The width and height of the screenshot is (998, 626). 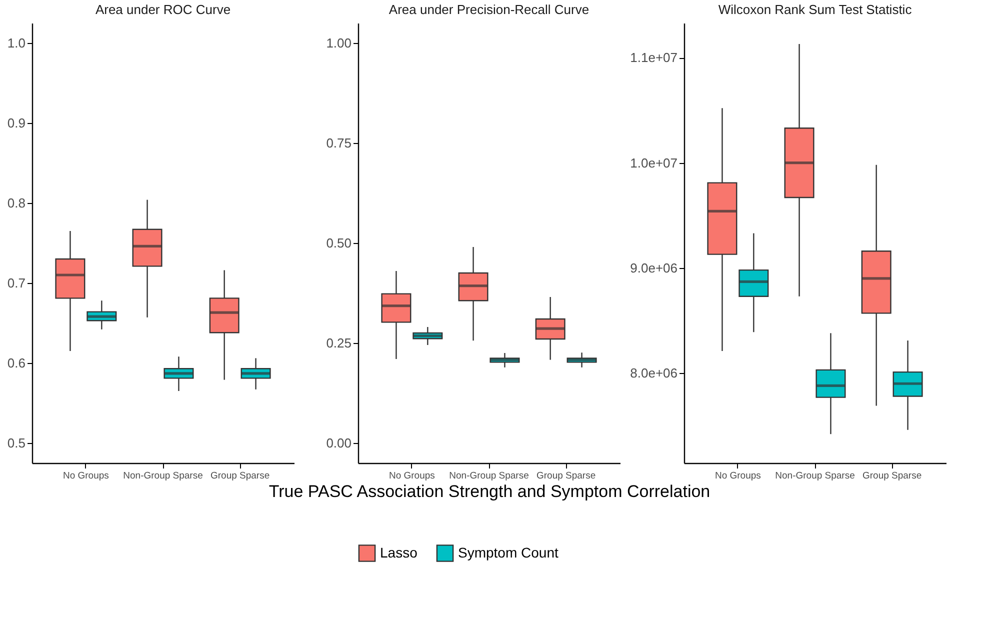 I want to click on y-tick-label: 0.00, so click(x=339, y=443).